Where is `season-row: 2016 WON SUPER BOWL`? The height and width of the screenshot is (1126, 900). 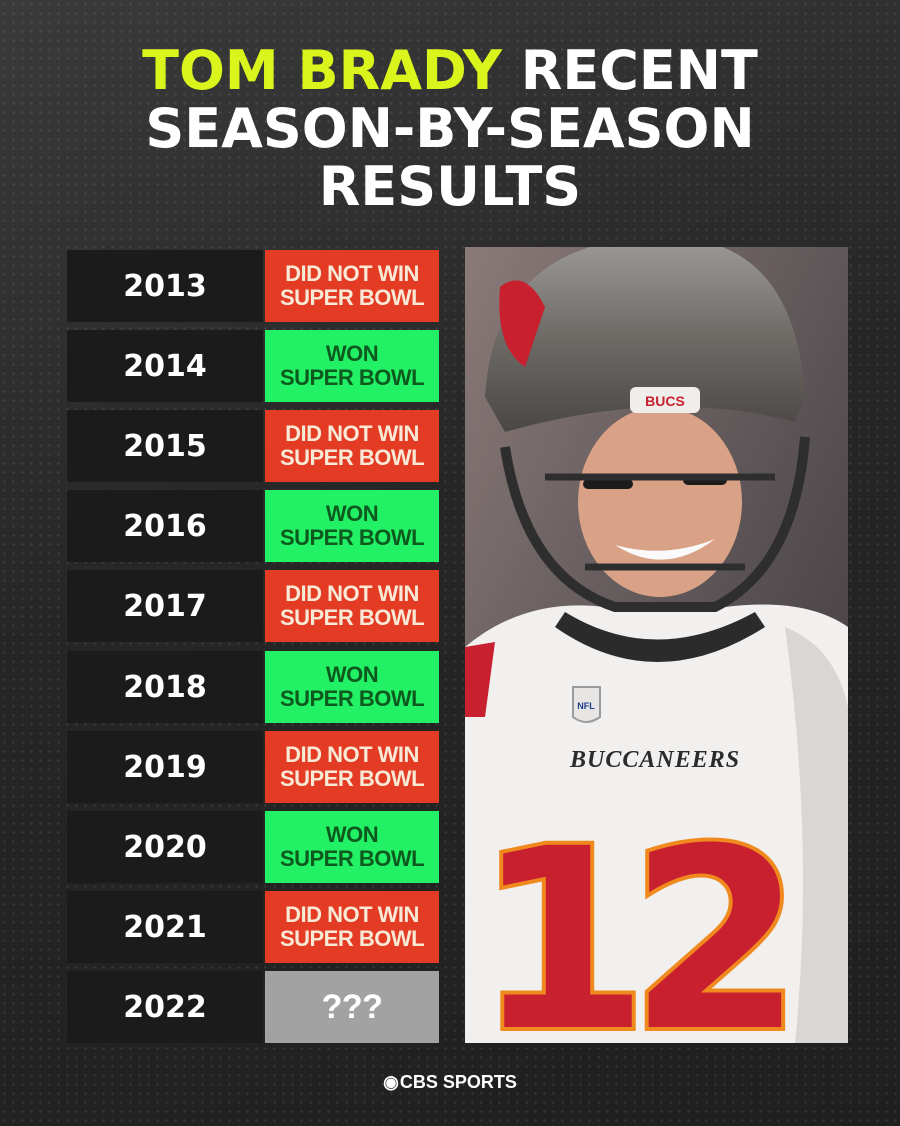
season-row: 2016 WON SUPER BOWL is located at coordinates (253, 526).